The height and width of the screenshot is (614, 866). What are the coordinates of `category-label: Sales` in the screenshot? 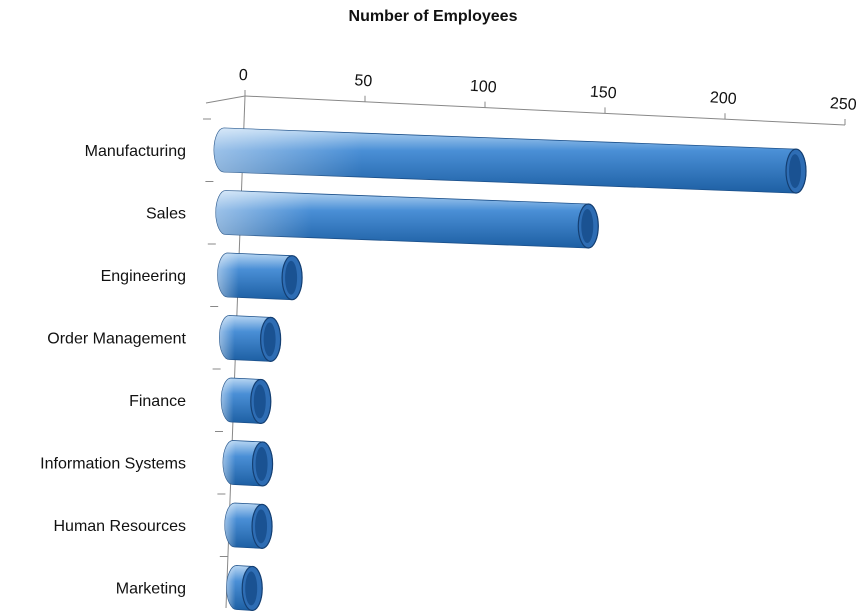 It's located at (166, 214).